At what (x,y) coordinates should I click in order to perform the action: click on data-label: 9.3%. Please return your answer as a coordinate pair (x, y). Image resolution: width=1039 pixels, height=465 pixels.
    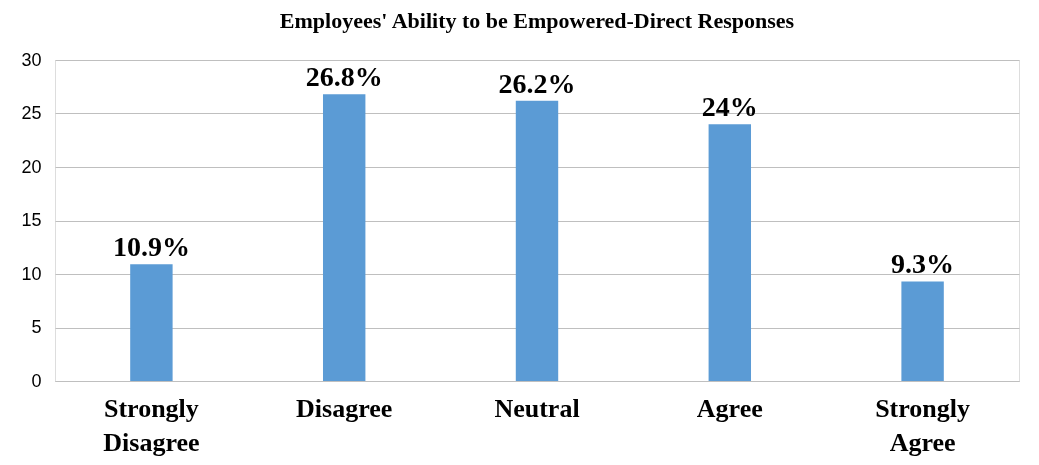
    Looking at the image, I should click on (923, 264).